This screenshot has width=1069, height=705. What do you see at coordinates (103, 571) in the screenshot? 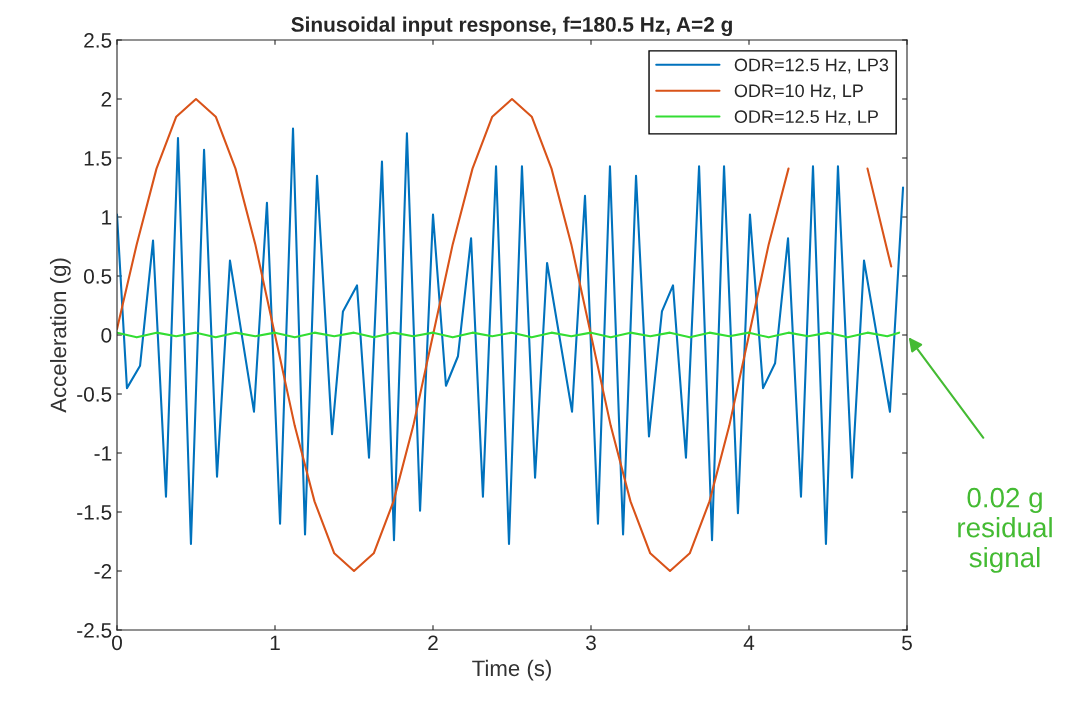
I see `y-tick-label: -2` at bounding box center [103, 571].